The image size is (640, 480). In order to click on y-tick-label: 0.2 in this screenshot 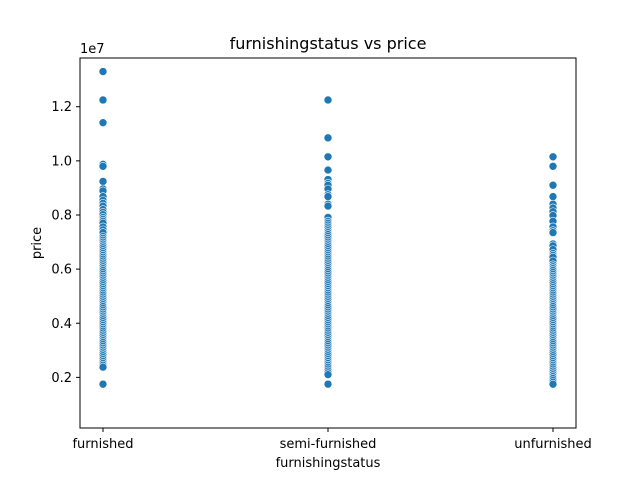, I will do `click(61, 378)`.